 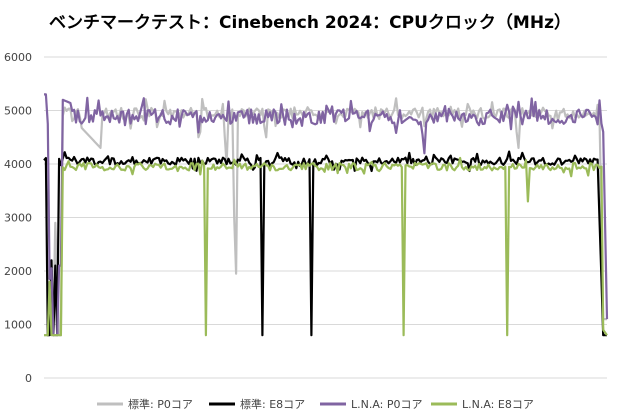 I want to click on legend-label: L.N.A: P0コア, so click(x=387, y=404).